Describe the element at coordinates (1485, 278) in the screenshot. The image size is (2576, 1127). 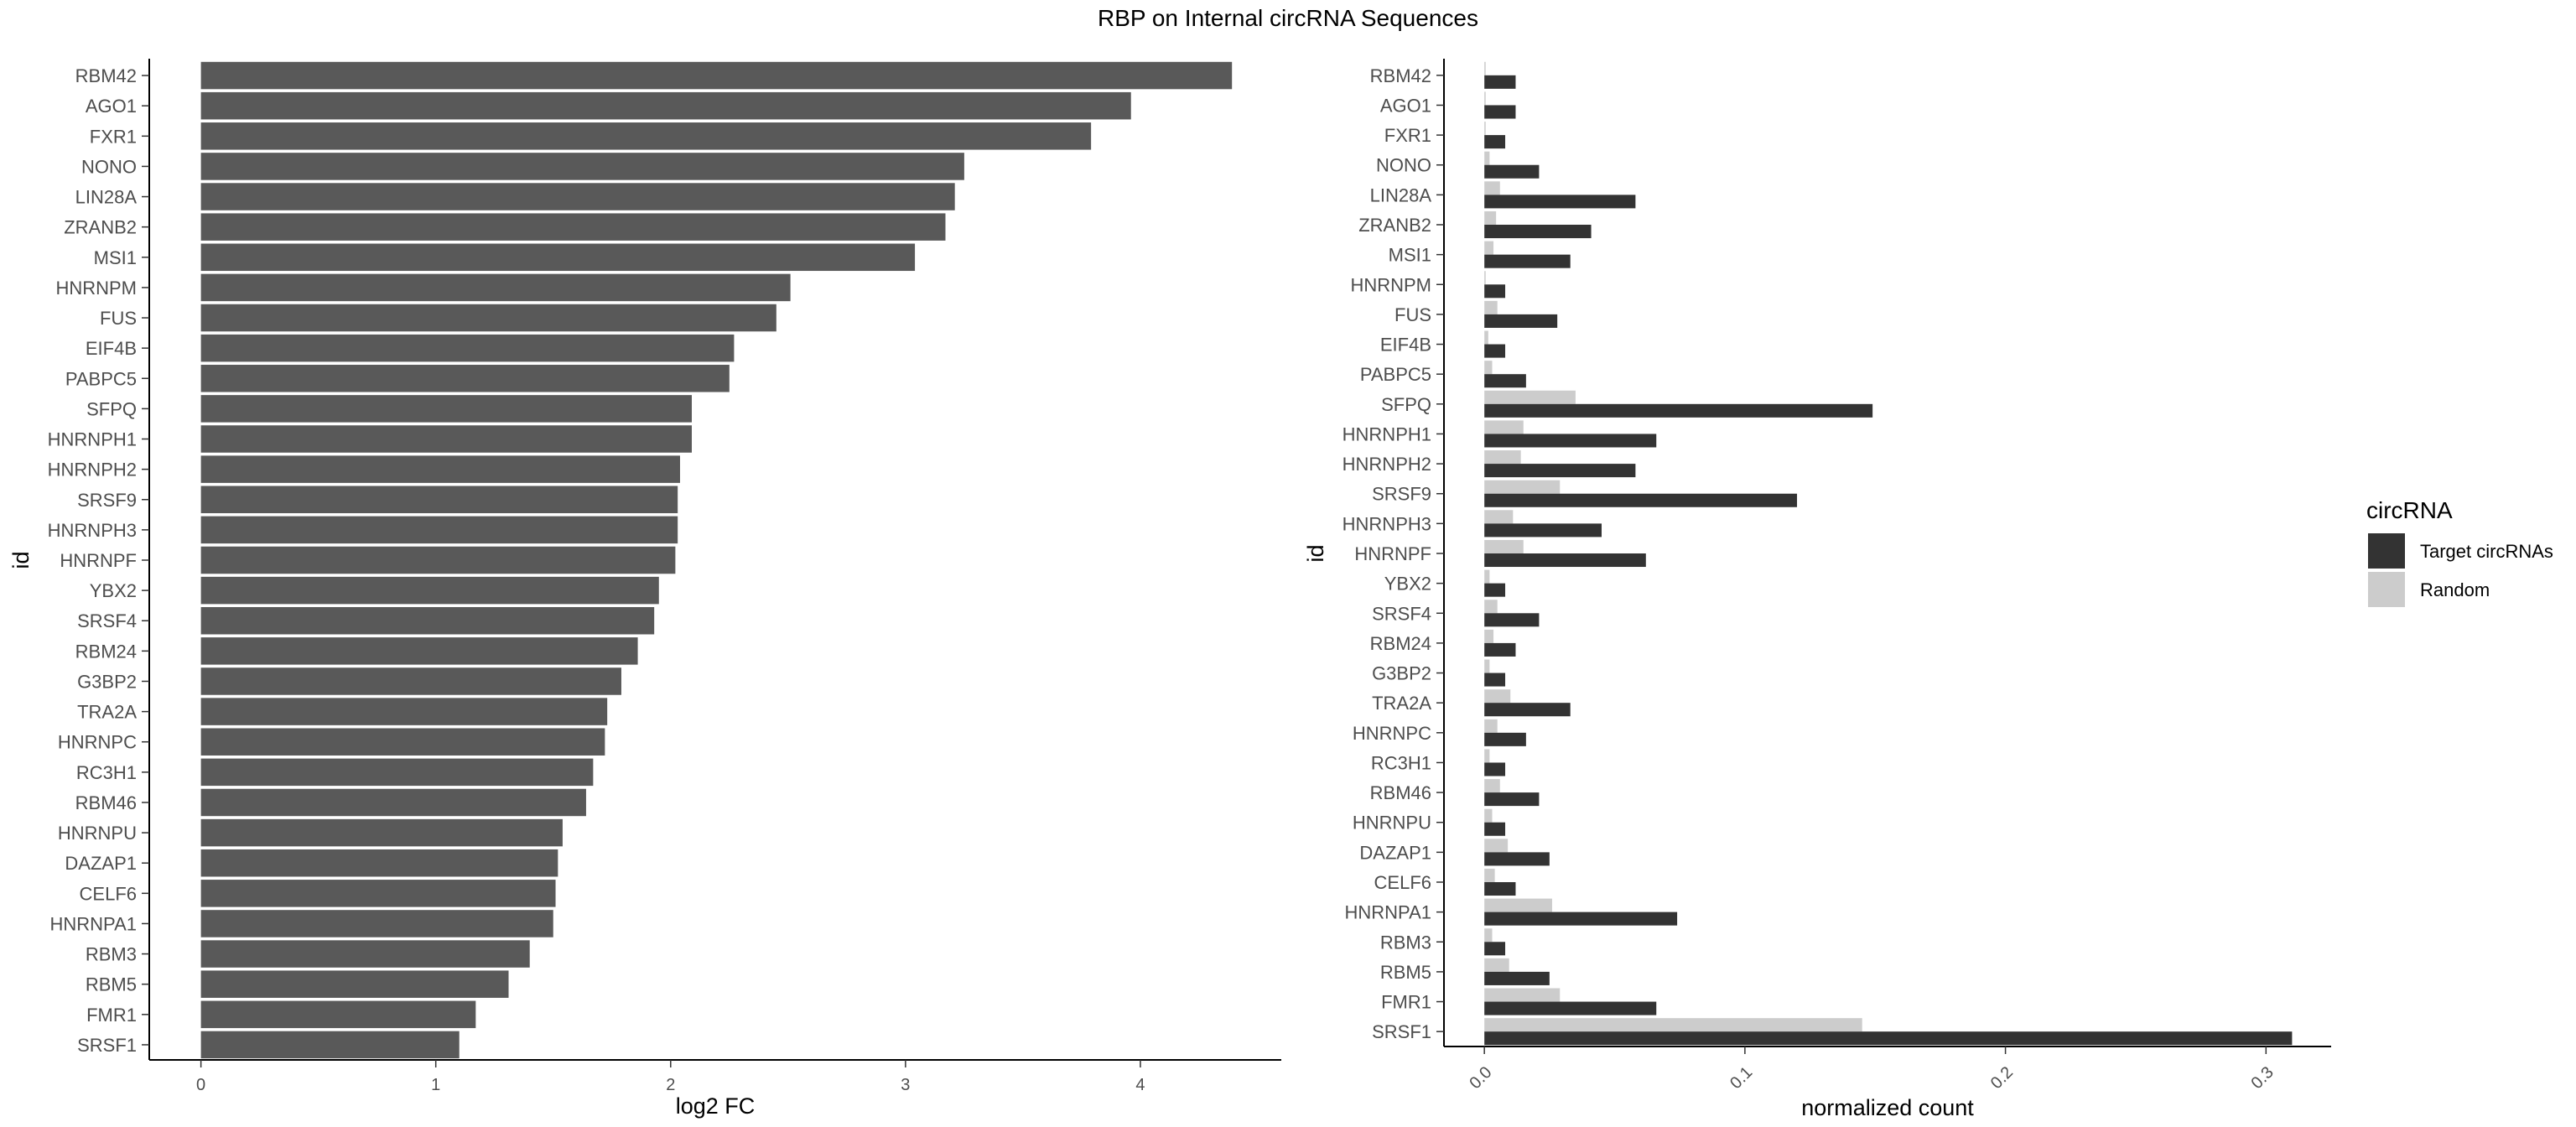
I see `bar-hnrnpm-random` at that location.